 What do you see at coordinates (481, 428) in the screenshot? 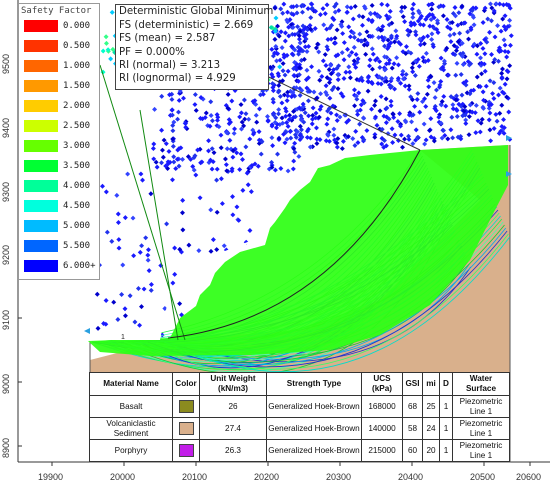
I see `water-surface: Piezometric Line 1` at bounding box center [481, 428].